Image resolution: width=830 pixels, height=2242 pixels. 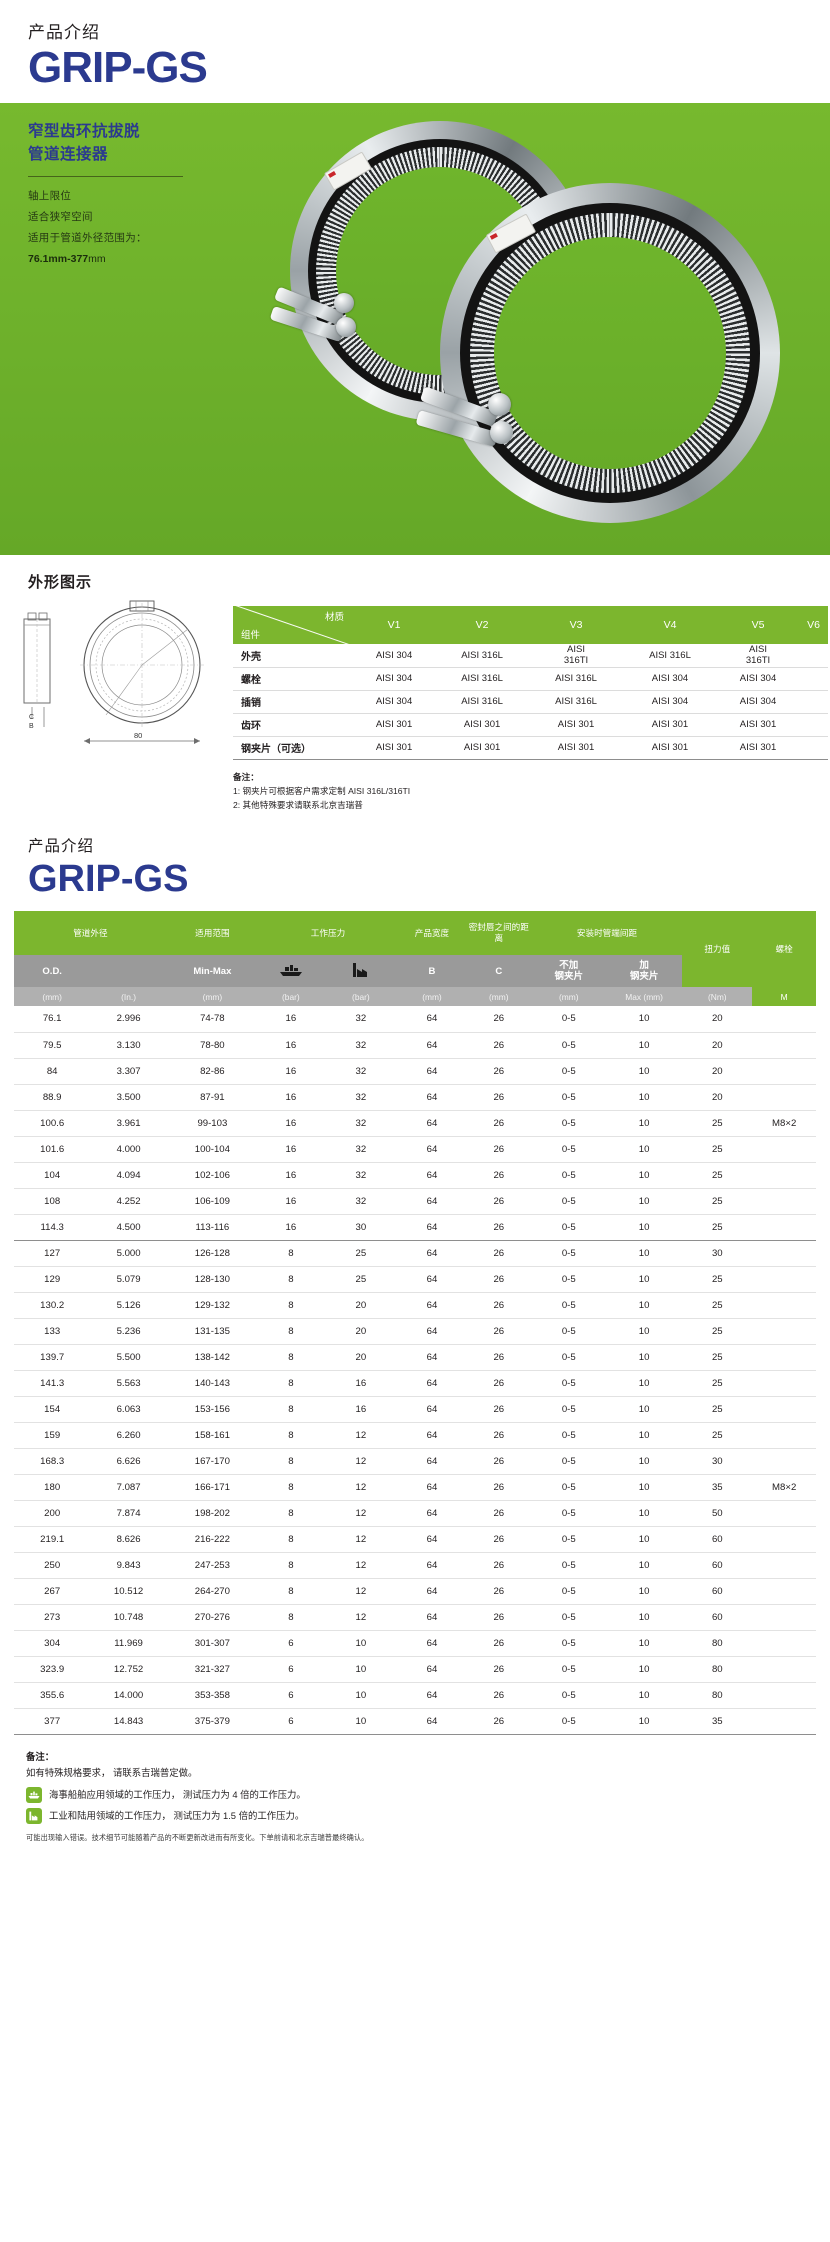 I want to click on dim-label-c: C, so click(x=31, y=717).